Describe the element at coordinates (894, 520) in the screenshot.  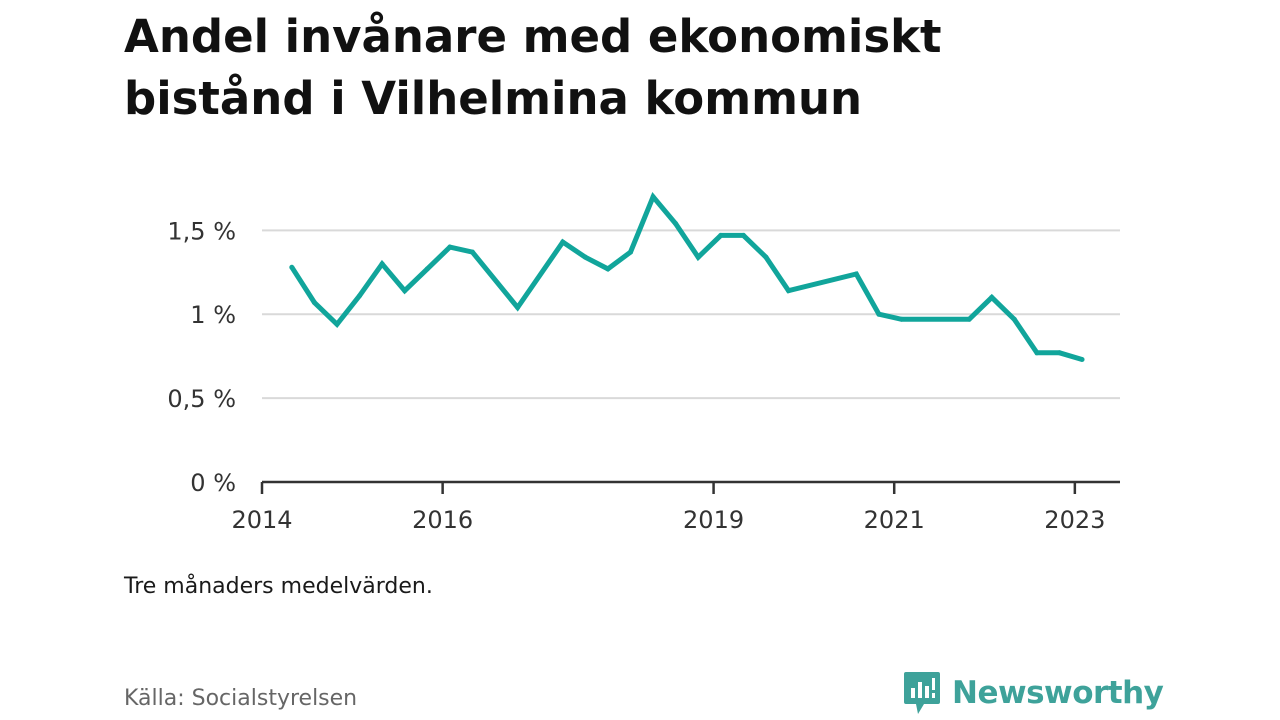
I see `x-tick-label: 2021` at that location.